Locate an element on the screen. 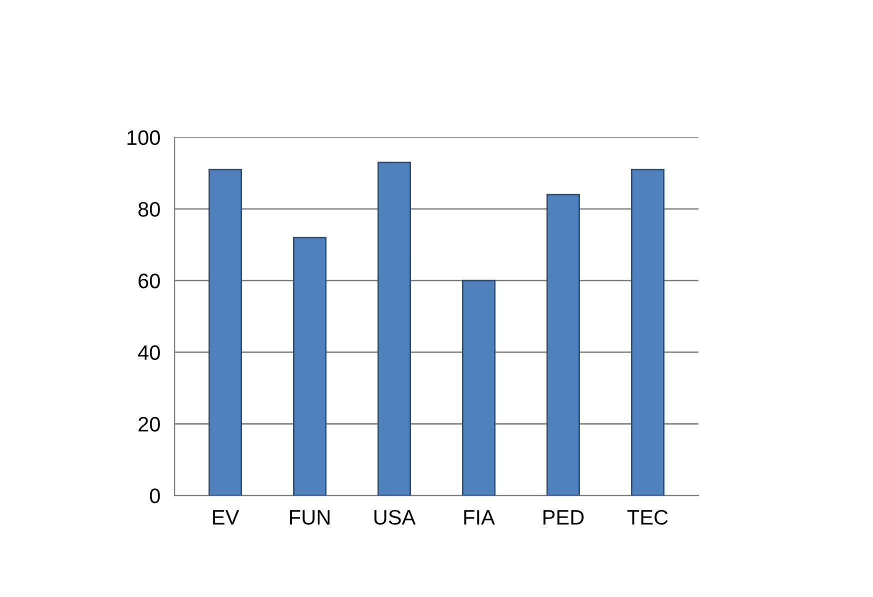 The width and height of the screenshot is (873, 597). x-tick-label: FIA is located at coordinates (479, 517).